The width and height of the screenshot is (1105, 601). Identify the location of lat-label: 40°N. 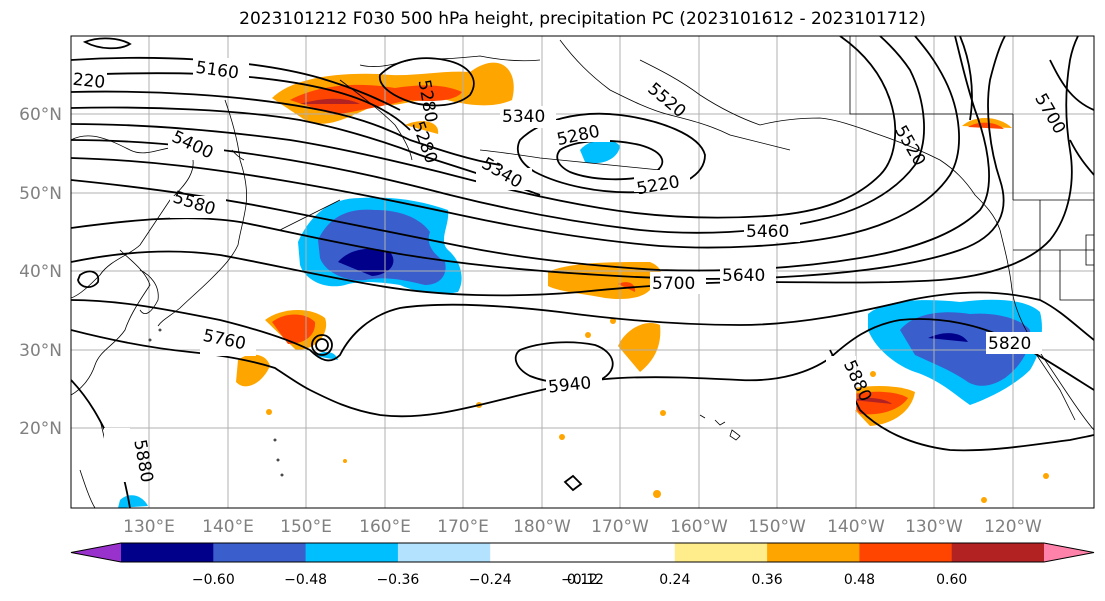
(40, 272).